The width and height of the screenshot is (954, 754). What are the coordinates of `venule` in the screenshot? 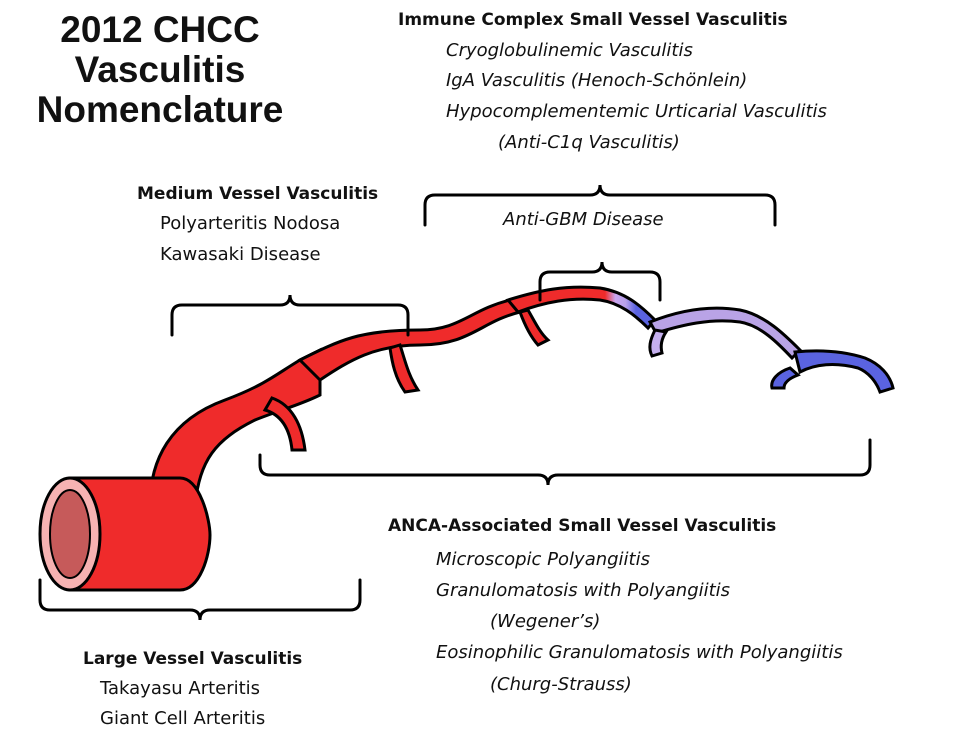 It's located at (844, 371).